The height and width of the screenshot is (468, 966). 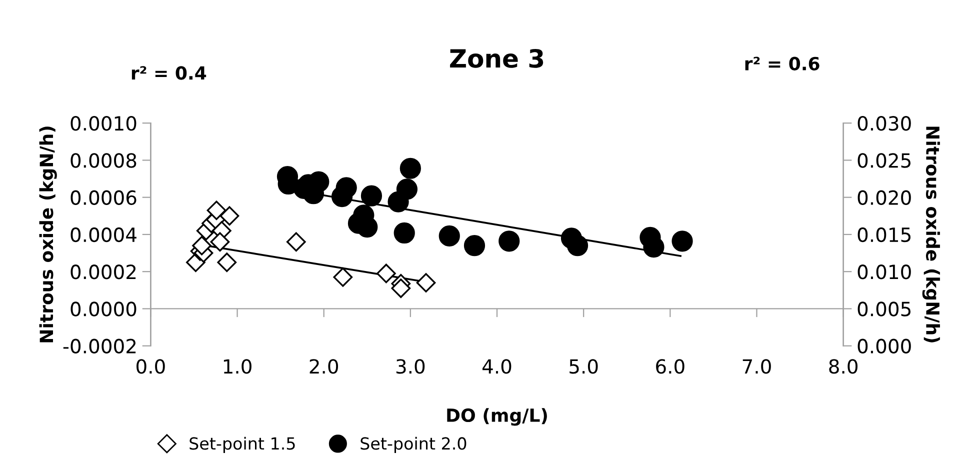 I want to click on y-tick-label: 0.0008, so click(x=103, y=160).